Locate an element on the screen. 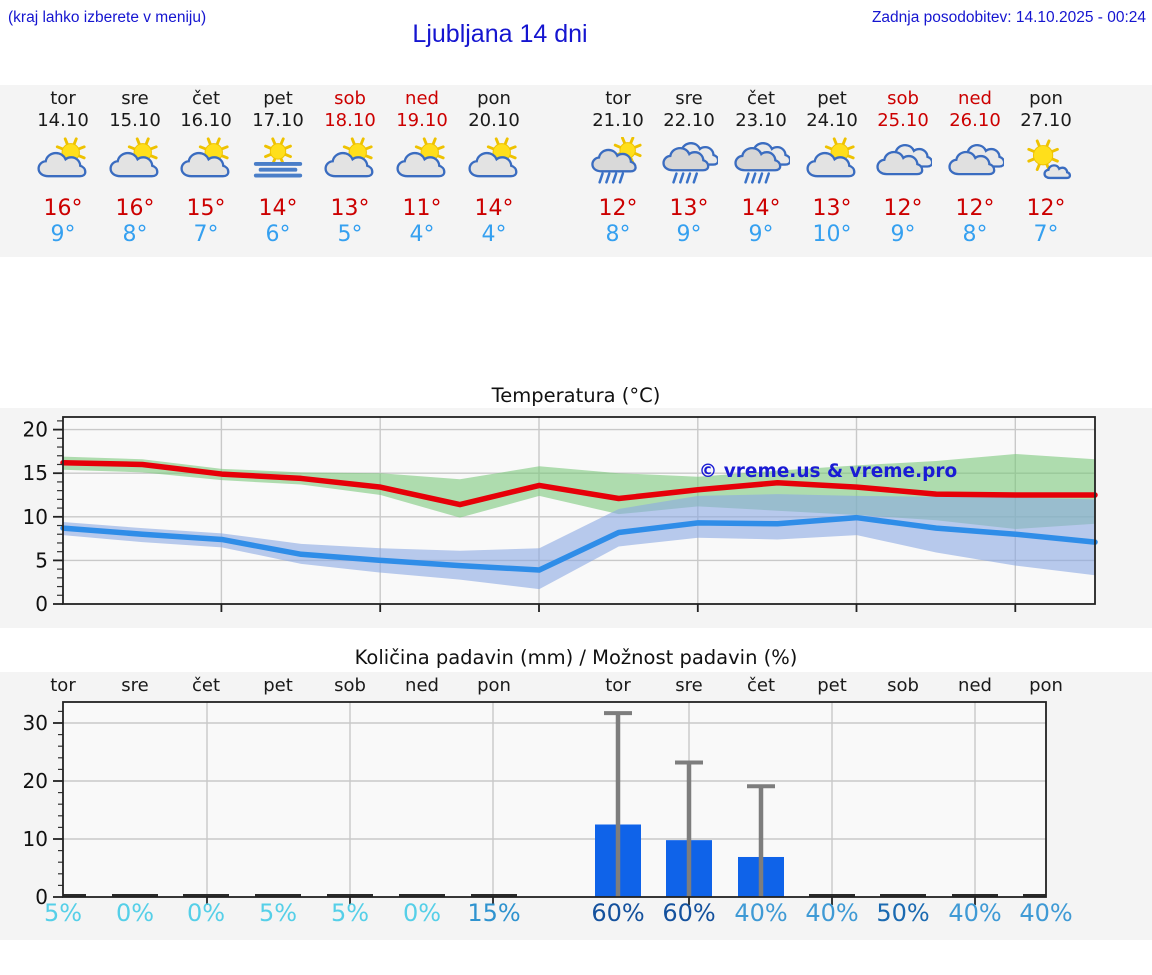  day-name: sob is located at coordinates (903, 98).